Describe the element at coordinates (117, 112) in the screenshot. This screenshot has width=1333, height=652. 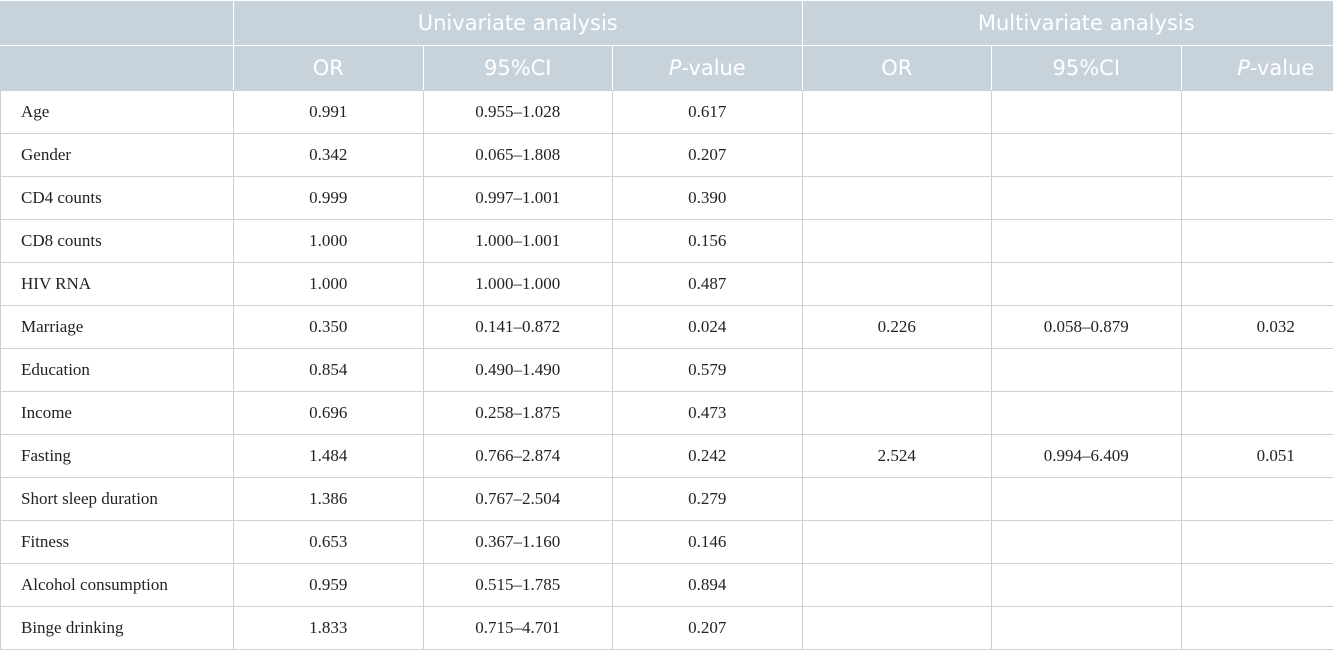
I see `row-label: Age` at that location.